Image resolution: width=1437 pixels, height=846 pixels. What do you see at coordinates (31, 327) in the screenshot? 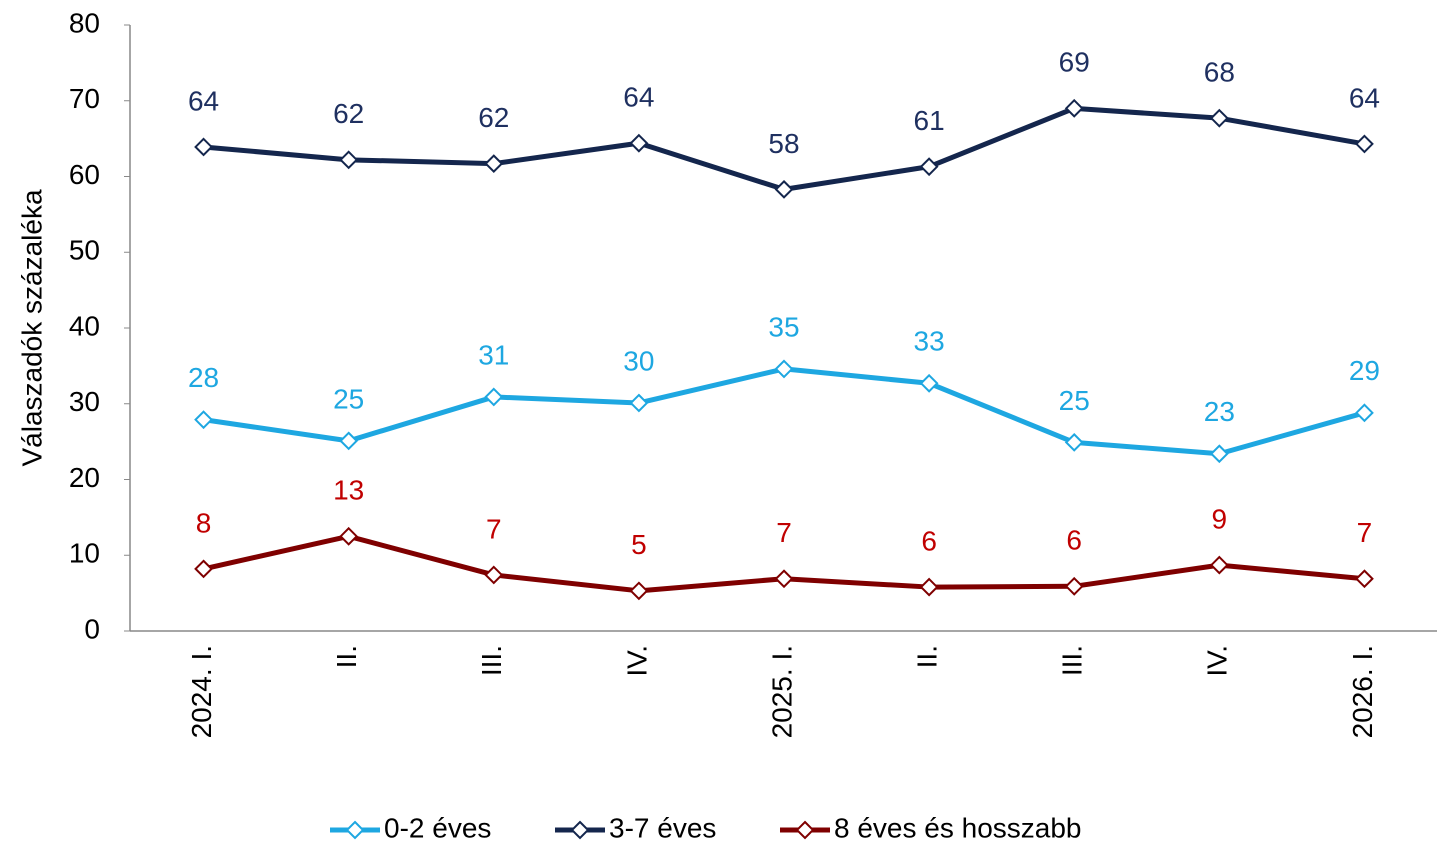
I see `y-axis-label: Válaszadók százaléka` at bounding box center [31, 327].